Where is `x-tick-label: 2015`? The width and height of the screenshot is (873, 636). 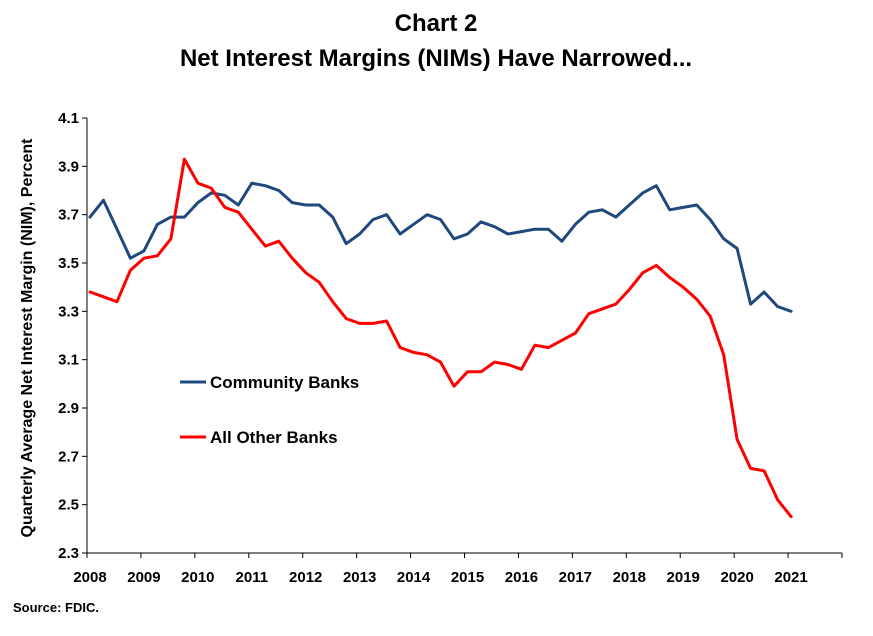
x-tick-label: 2015 is located at coordinates (467, 577).